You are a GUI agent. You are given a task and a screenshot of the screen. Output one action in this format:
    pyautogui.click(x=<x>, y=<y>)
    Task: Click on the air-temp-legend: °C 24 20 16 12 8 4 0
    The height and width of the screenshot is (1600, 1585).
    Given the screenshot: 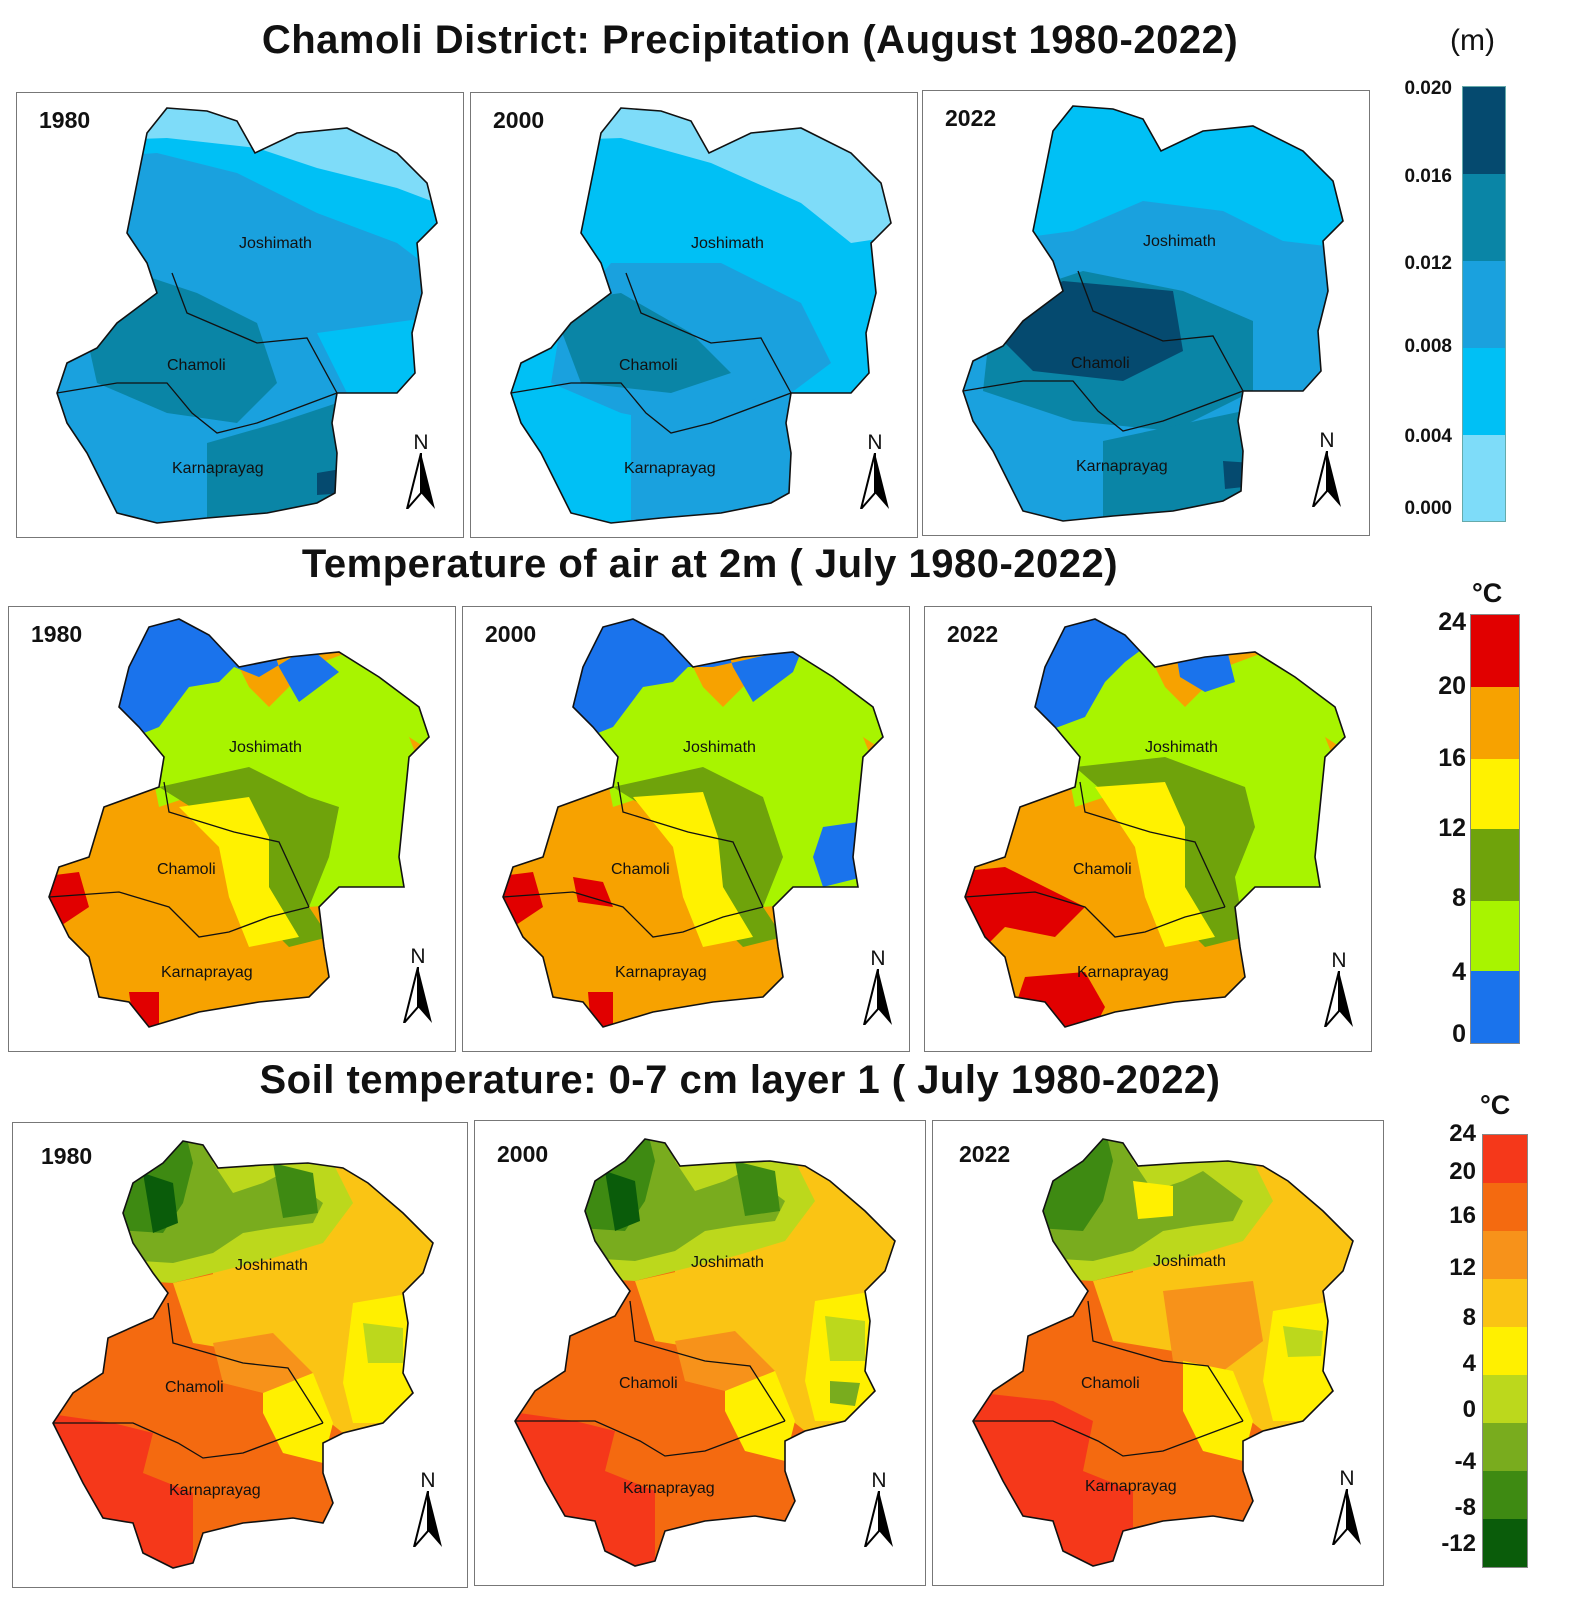 What is the action you would take?
    pyautogui.click(x=1495, y=812)
    